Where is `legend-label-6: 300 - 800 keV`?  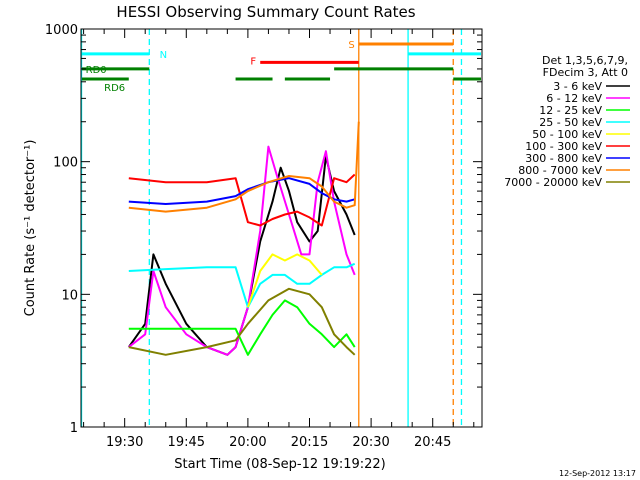
legend-label-6: 300 - 800 keV is located at coordinates (563, 158).